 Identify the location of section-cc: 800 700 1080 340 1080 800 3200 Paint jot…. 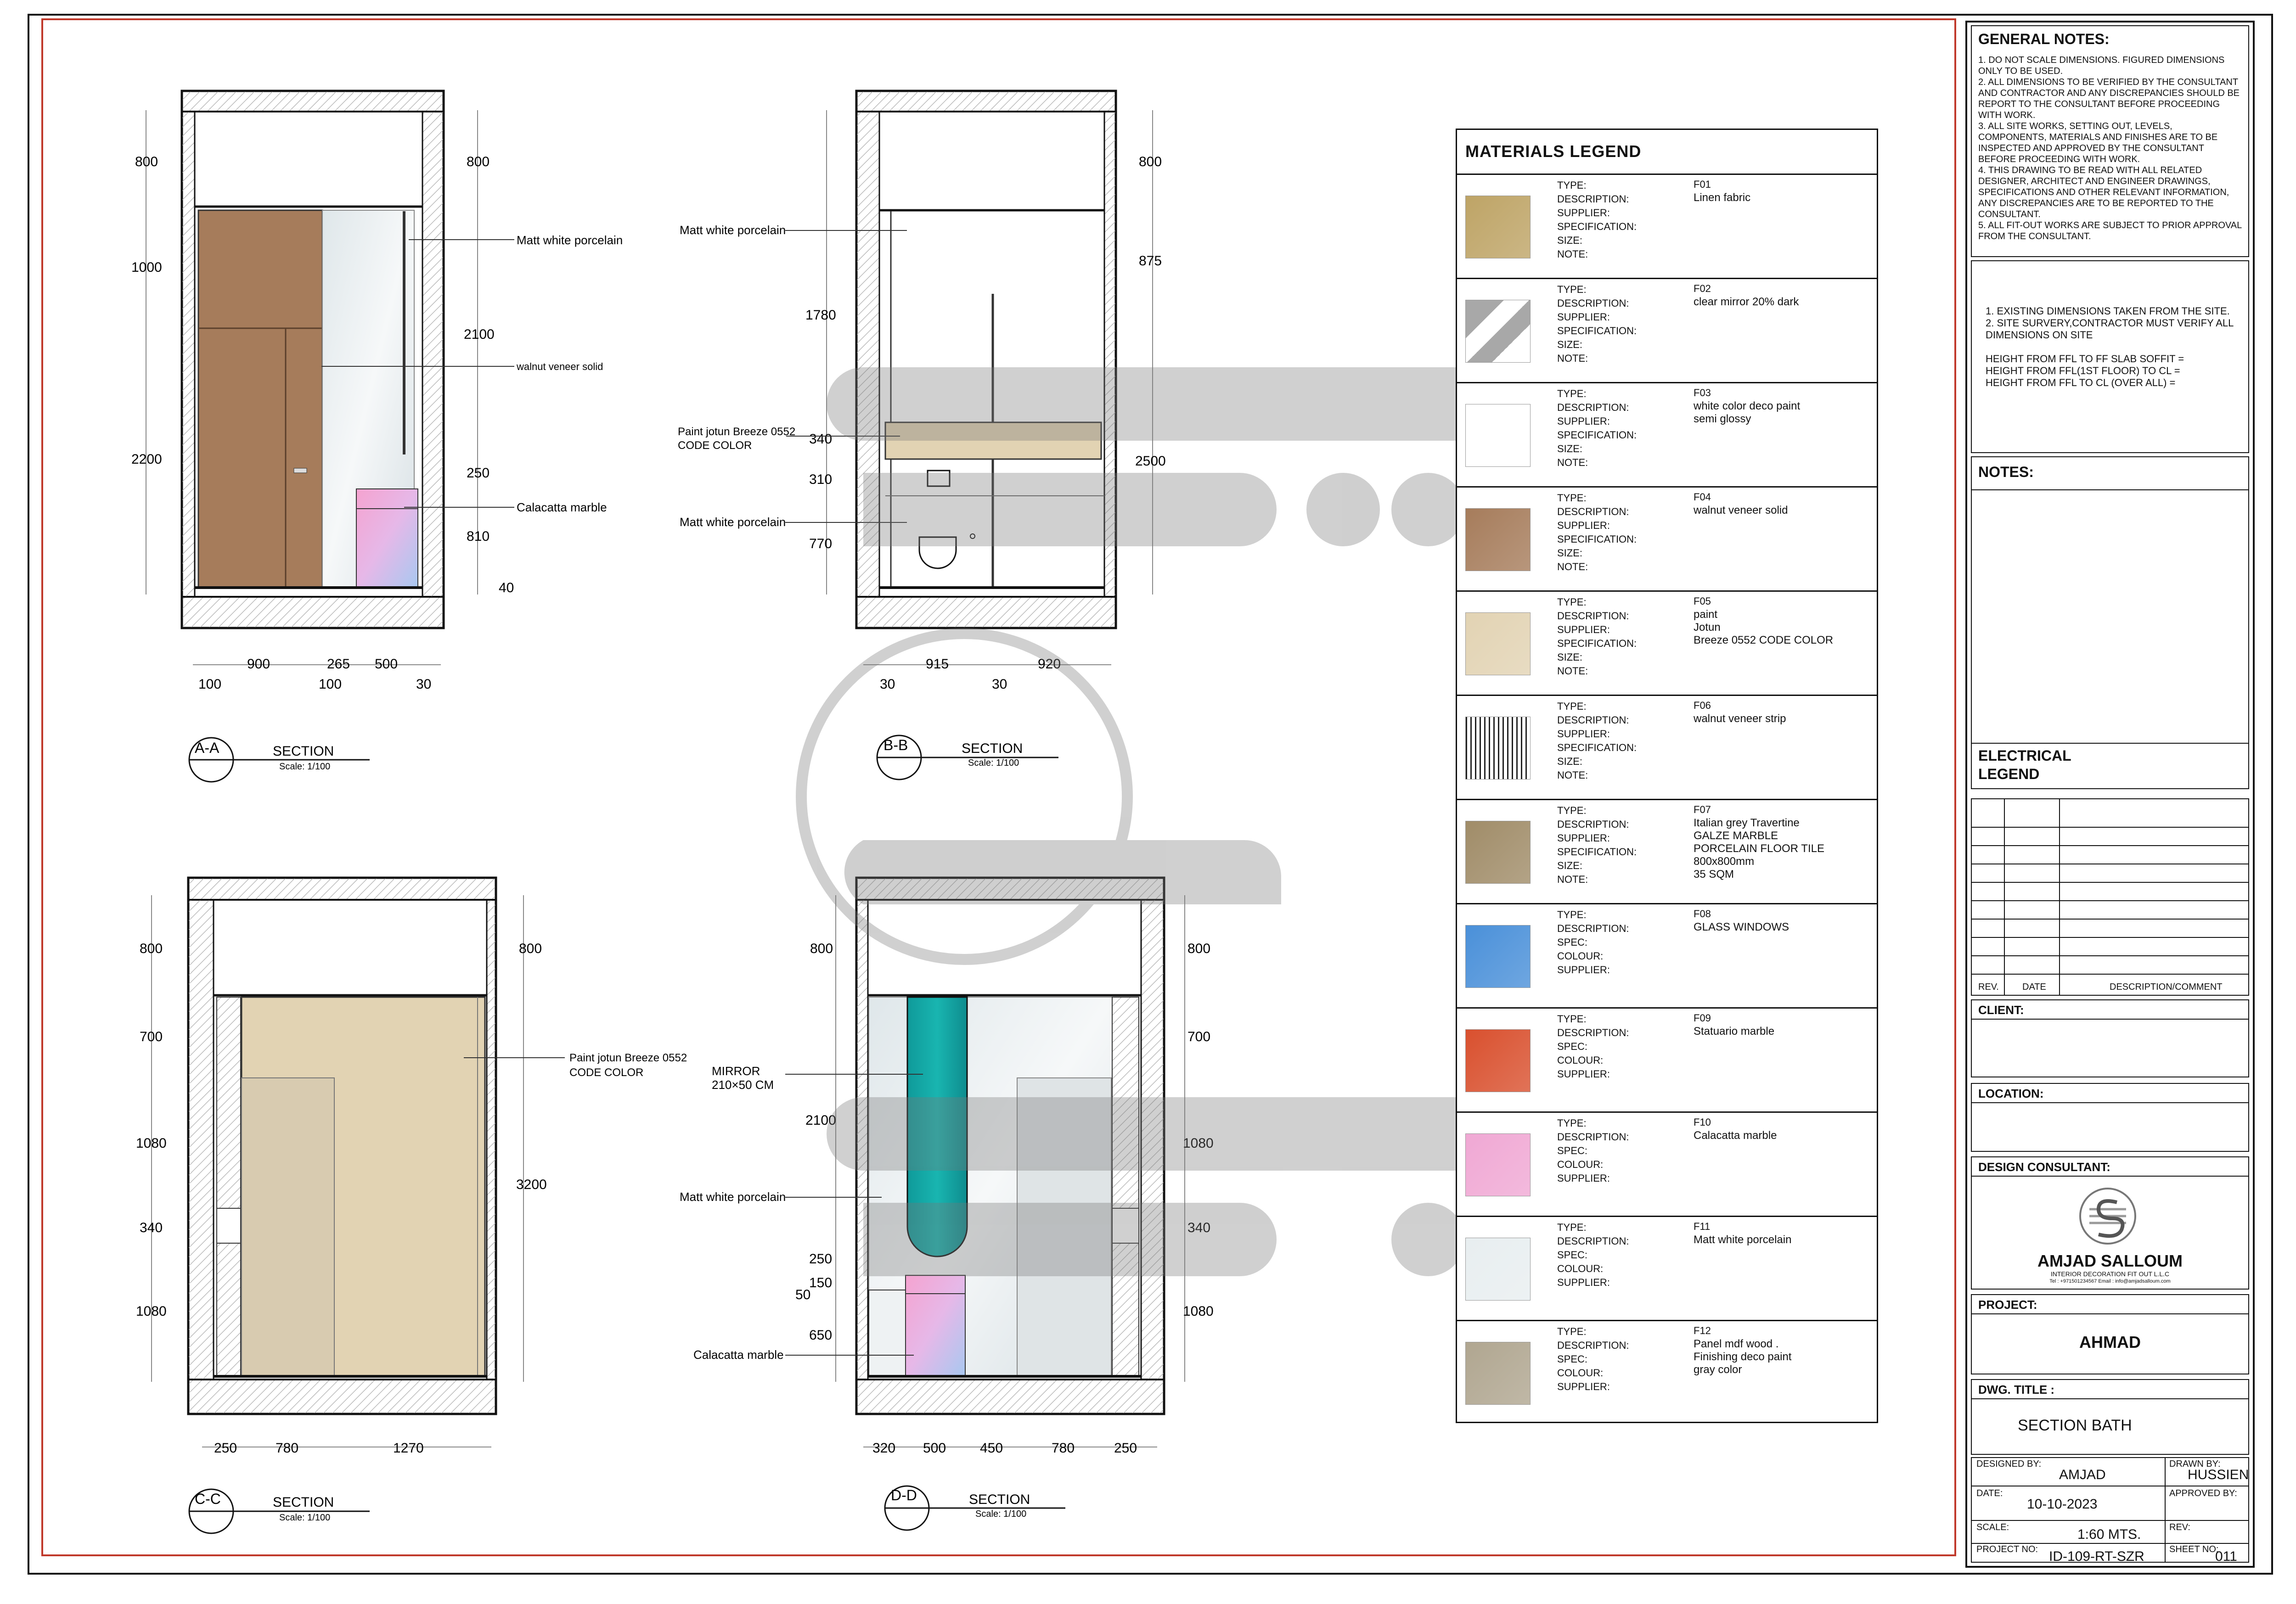
(411, 1205).